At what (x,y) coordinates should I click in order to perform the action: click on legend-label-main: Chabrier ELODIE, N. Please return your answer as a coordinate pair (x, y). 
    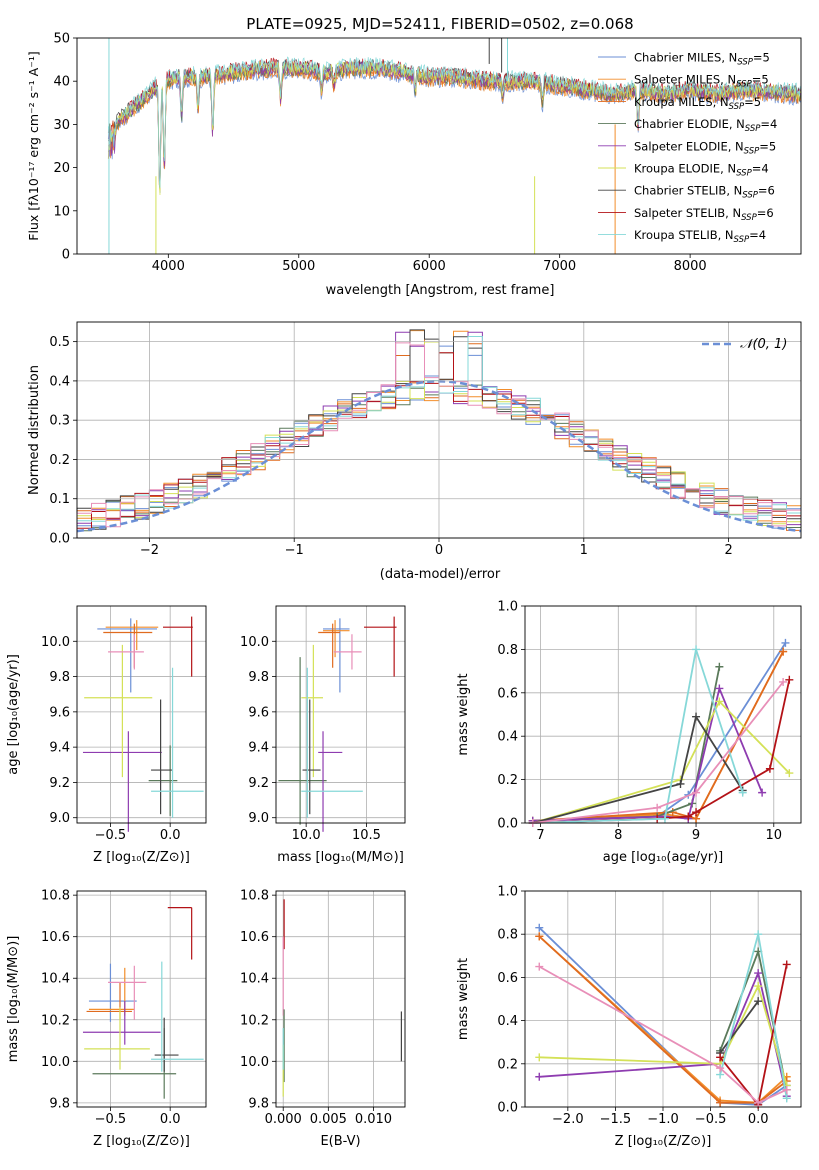
    Looking at the image, I should click on (689, 124).